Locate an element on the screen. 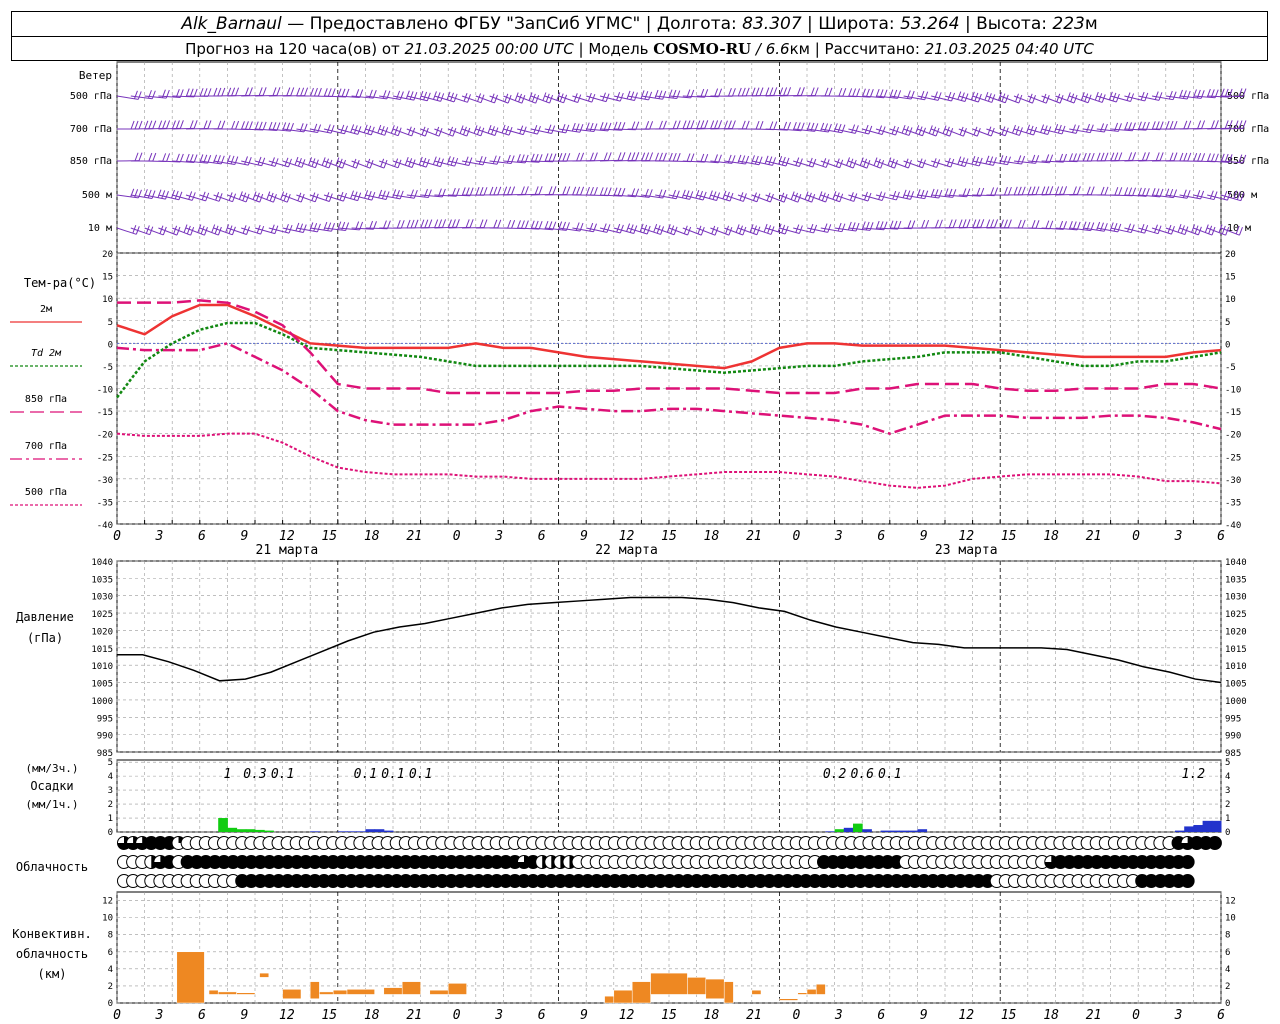 The image size is (1280, 1024). convective-ytick-right: 0 is located at coordinates (1227, 1004).